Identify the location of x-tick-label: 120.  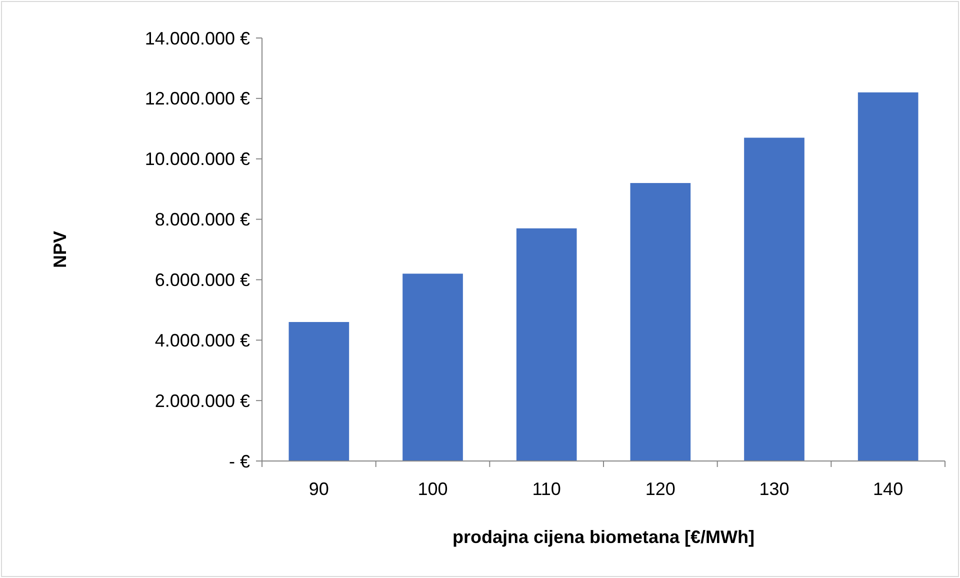
(660, 489).